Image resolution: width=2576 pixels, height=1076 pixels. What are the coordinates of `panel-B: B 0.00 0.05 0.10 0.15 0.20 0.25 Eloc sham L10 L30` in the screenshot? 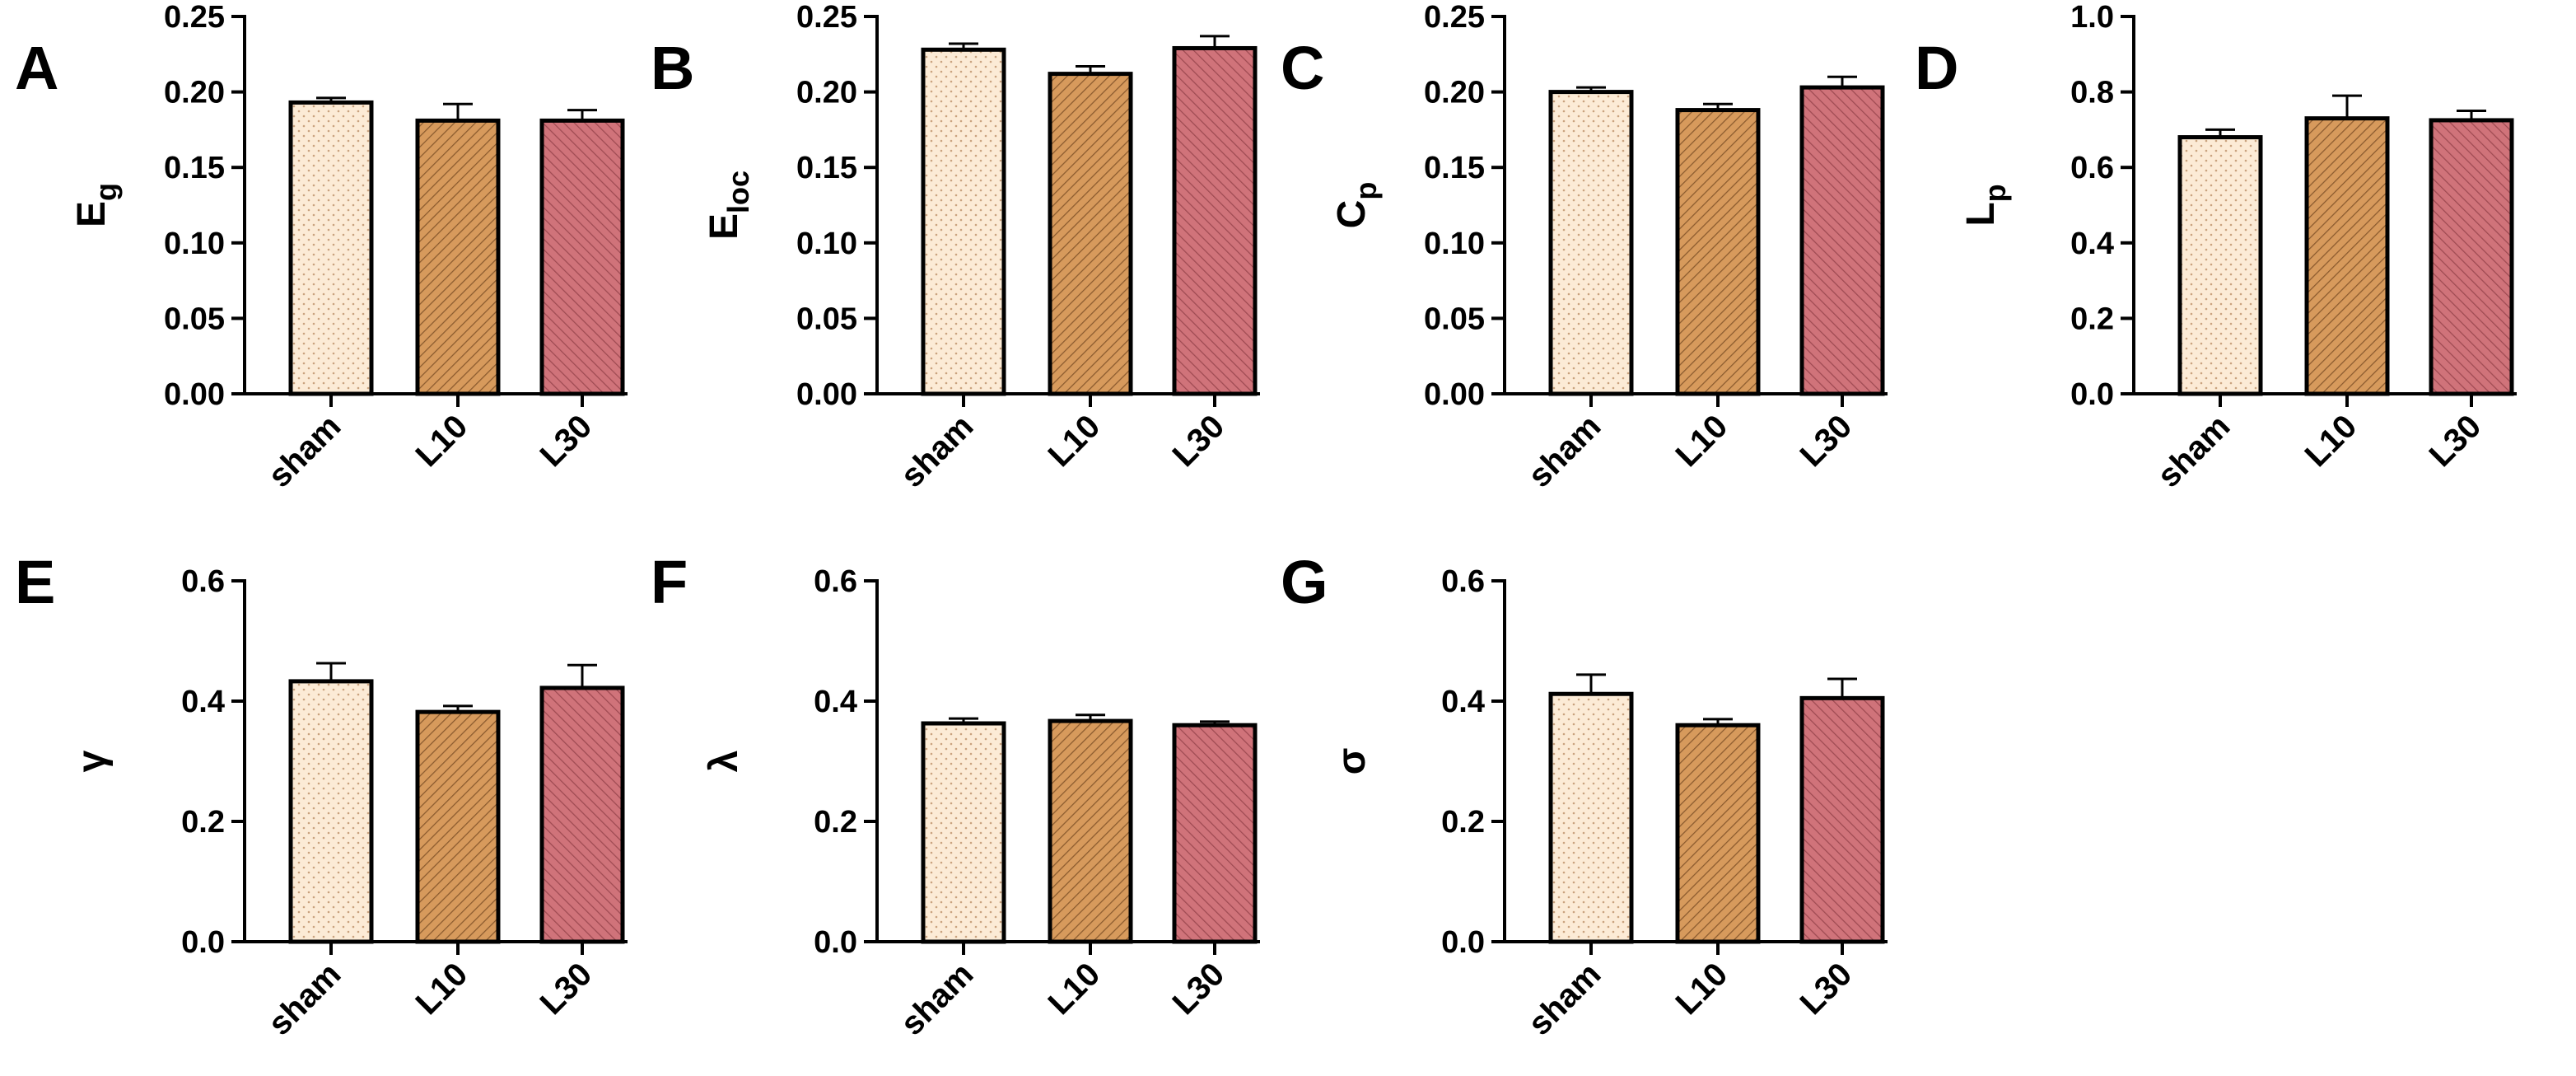 It's located at (955, 247).